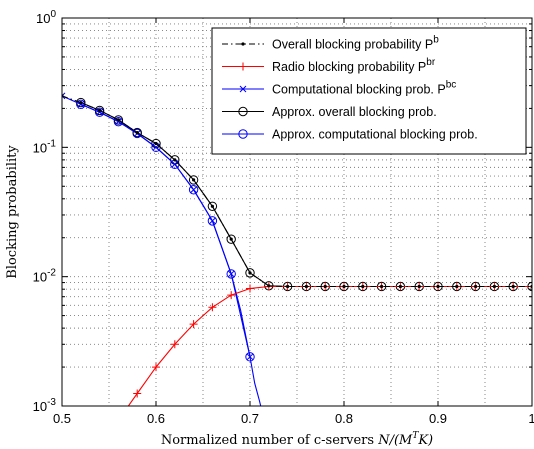 Image resolution: width=534 pixels, height=449 pixels. I want to click on legend-entry: Approx. computational blocking prob., so click(350, 135).